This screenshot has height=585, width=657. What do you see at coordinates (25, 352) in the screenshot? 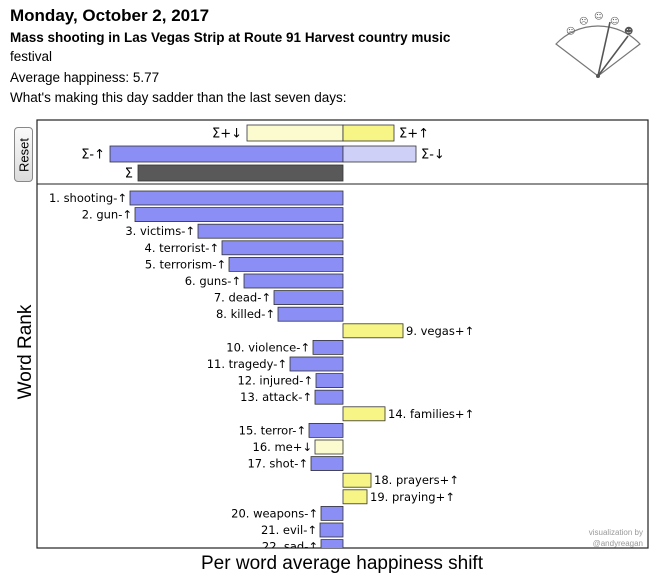
I see `y-axis-label: Word Rank` at bounding box center [25, 352].